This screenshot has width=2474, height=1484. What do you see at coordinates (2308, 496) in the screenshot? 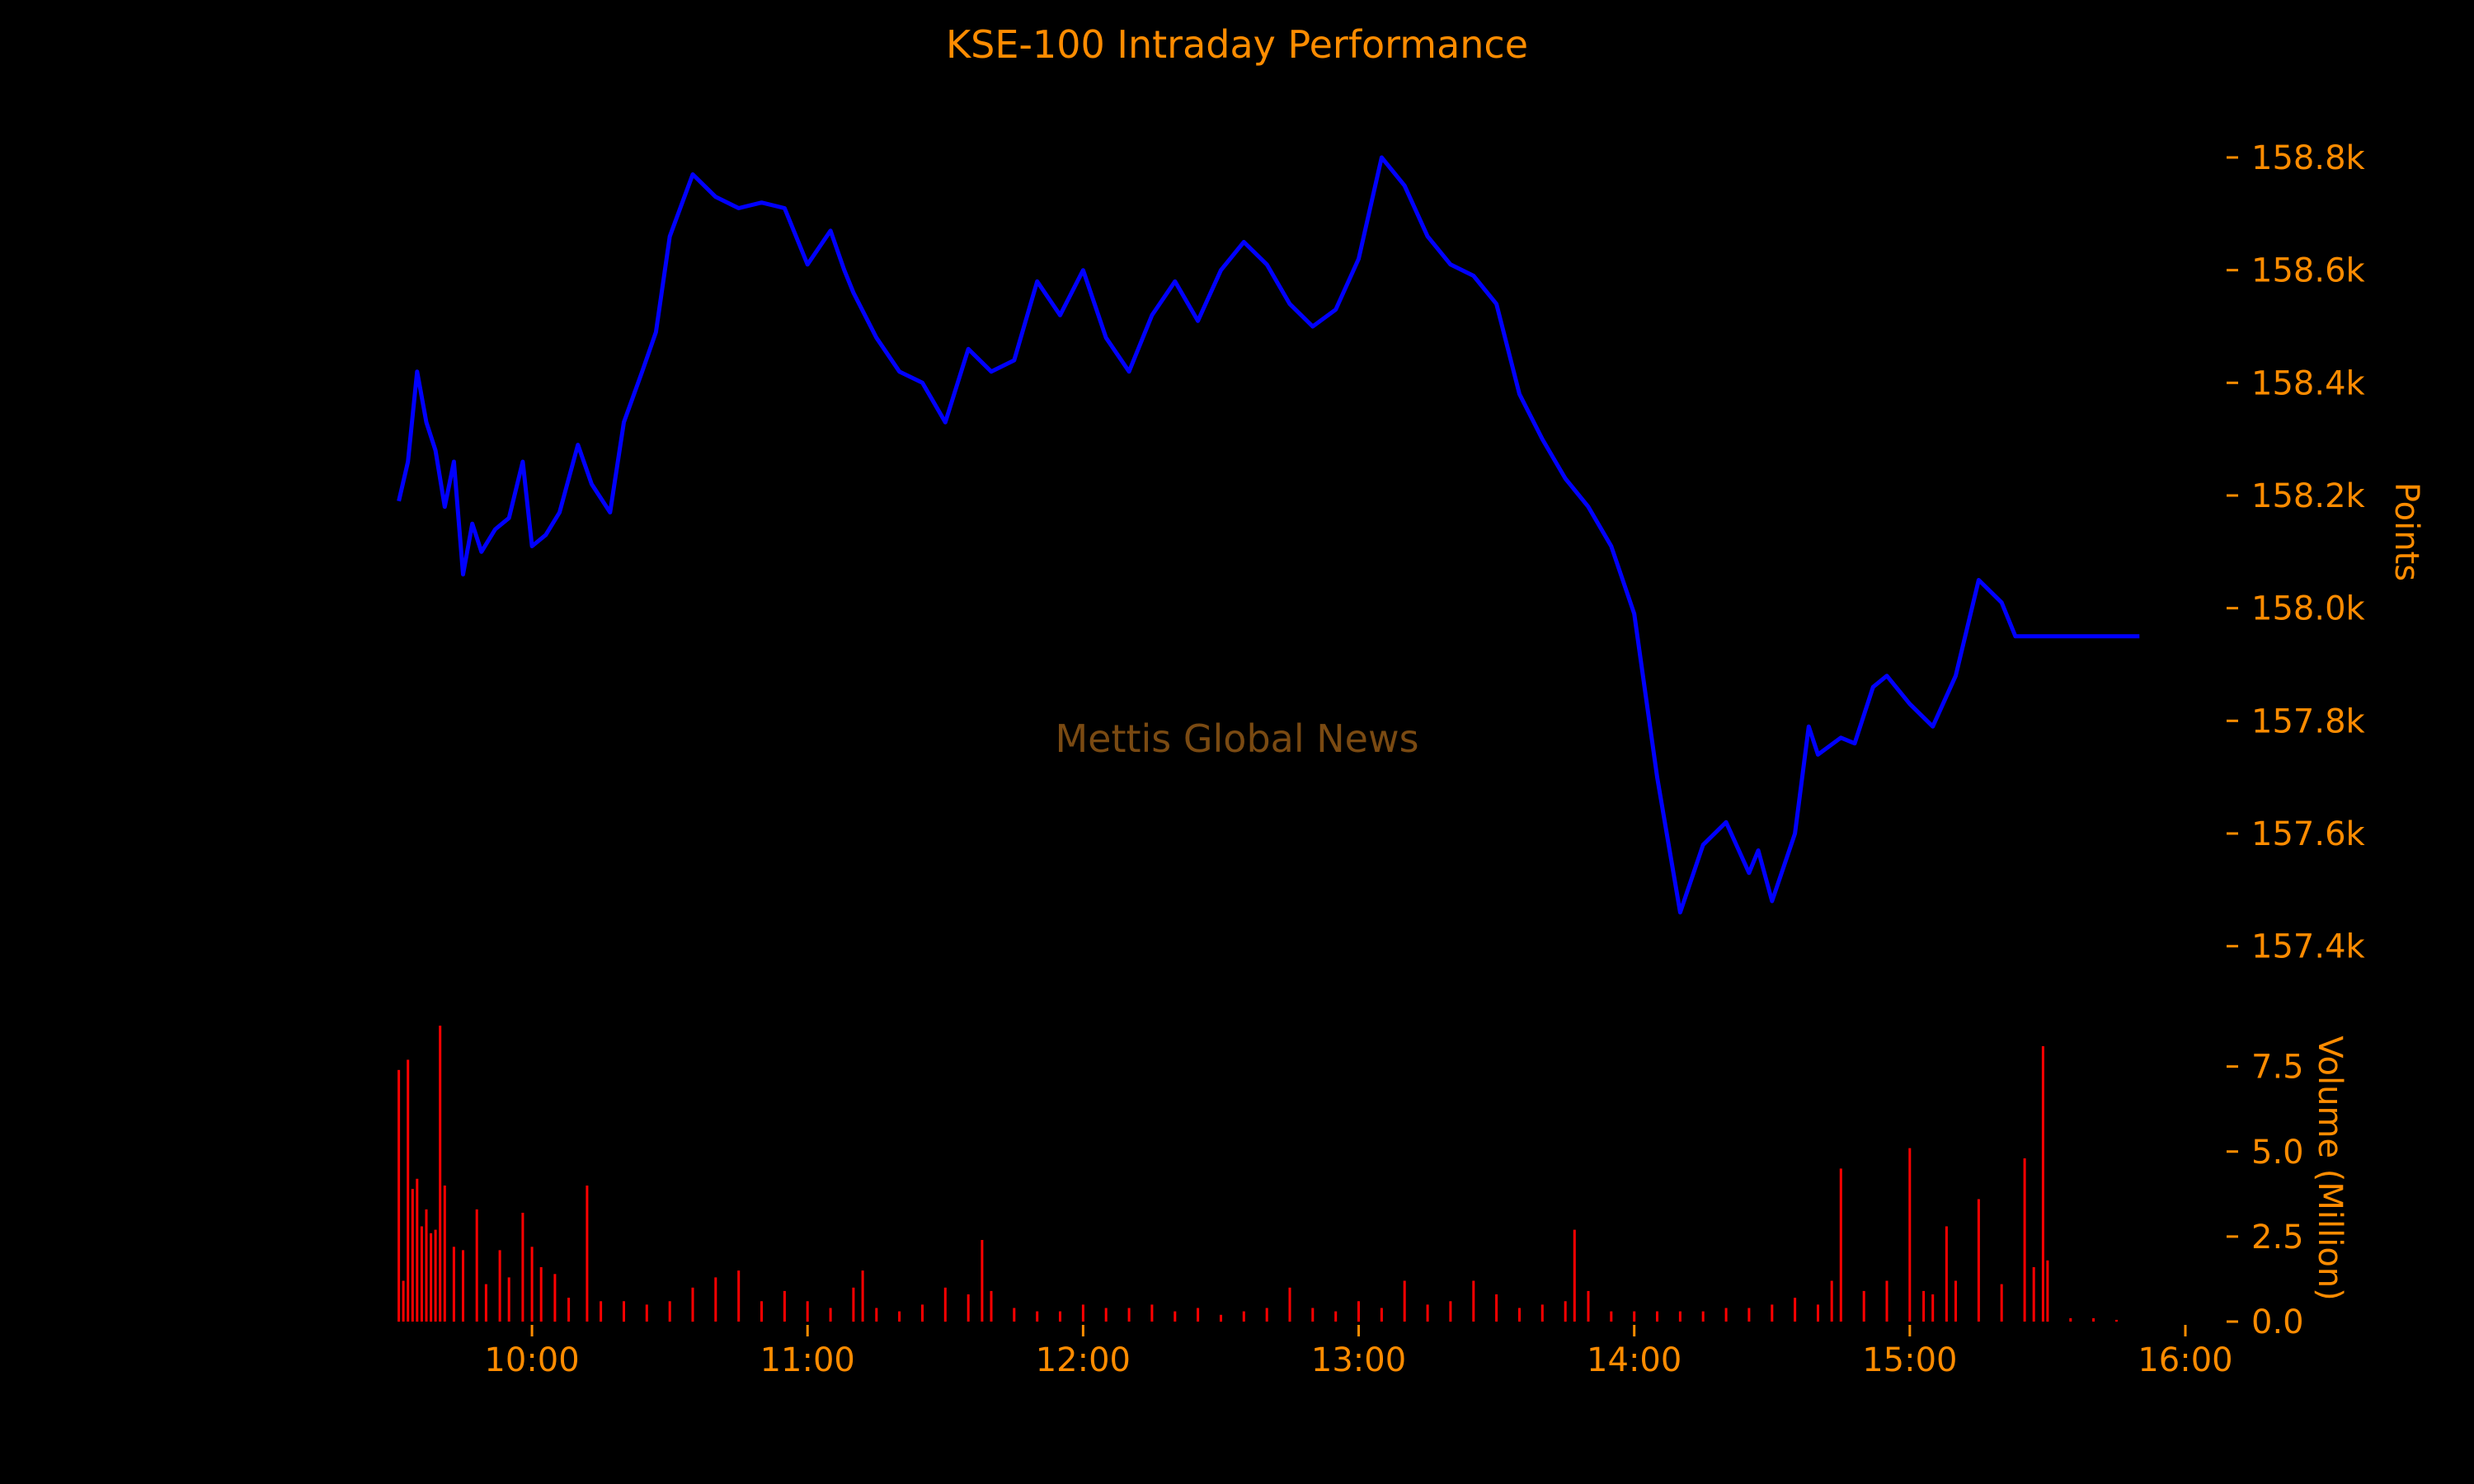
I see `price-tick-label: 158.2k` at bounding box center [2308, 496].